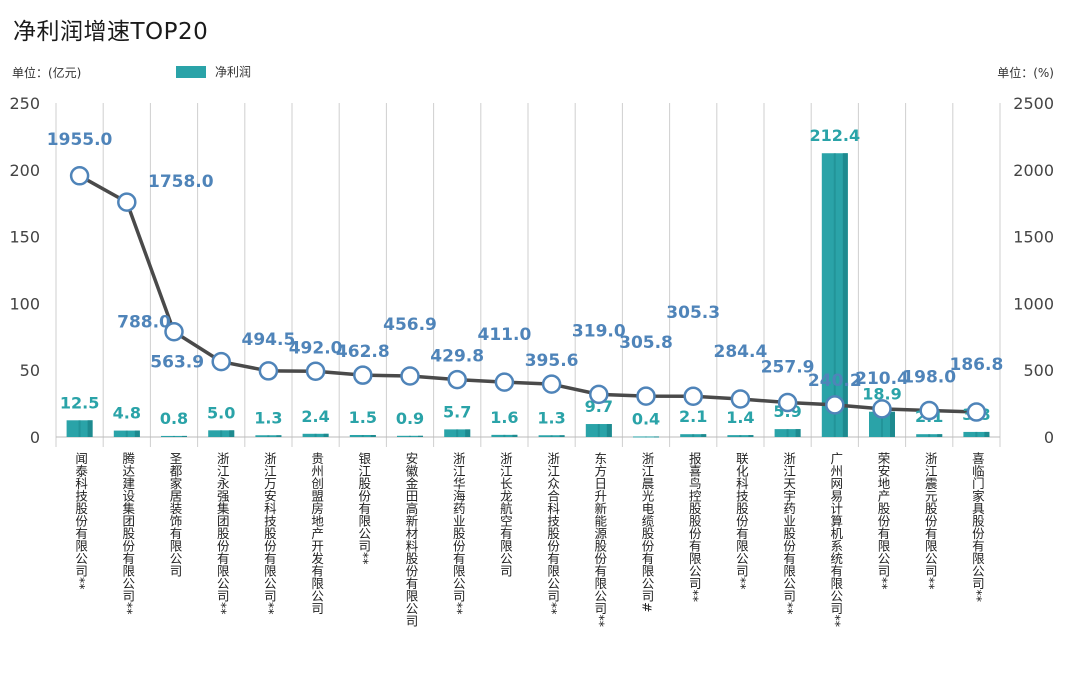  Describe the element at coordinates (694, 526) in the screenshot. I see `category-label: 报喜鸟控股股份有限公司**` at that location.